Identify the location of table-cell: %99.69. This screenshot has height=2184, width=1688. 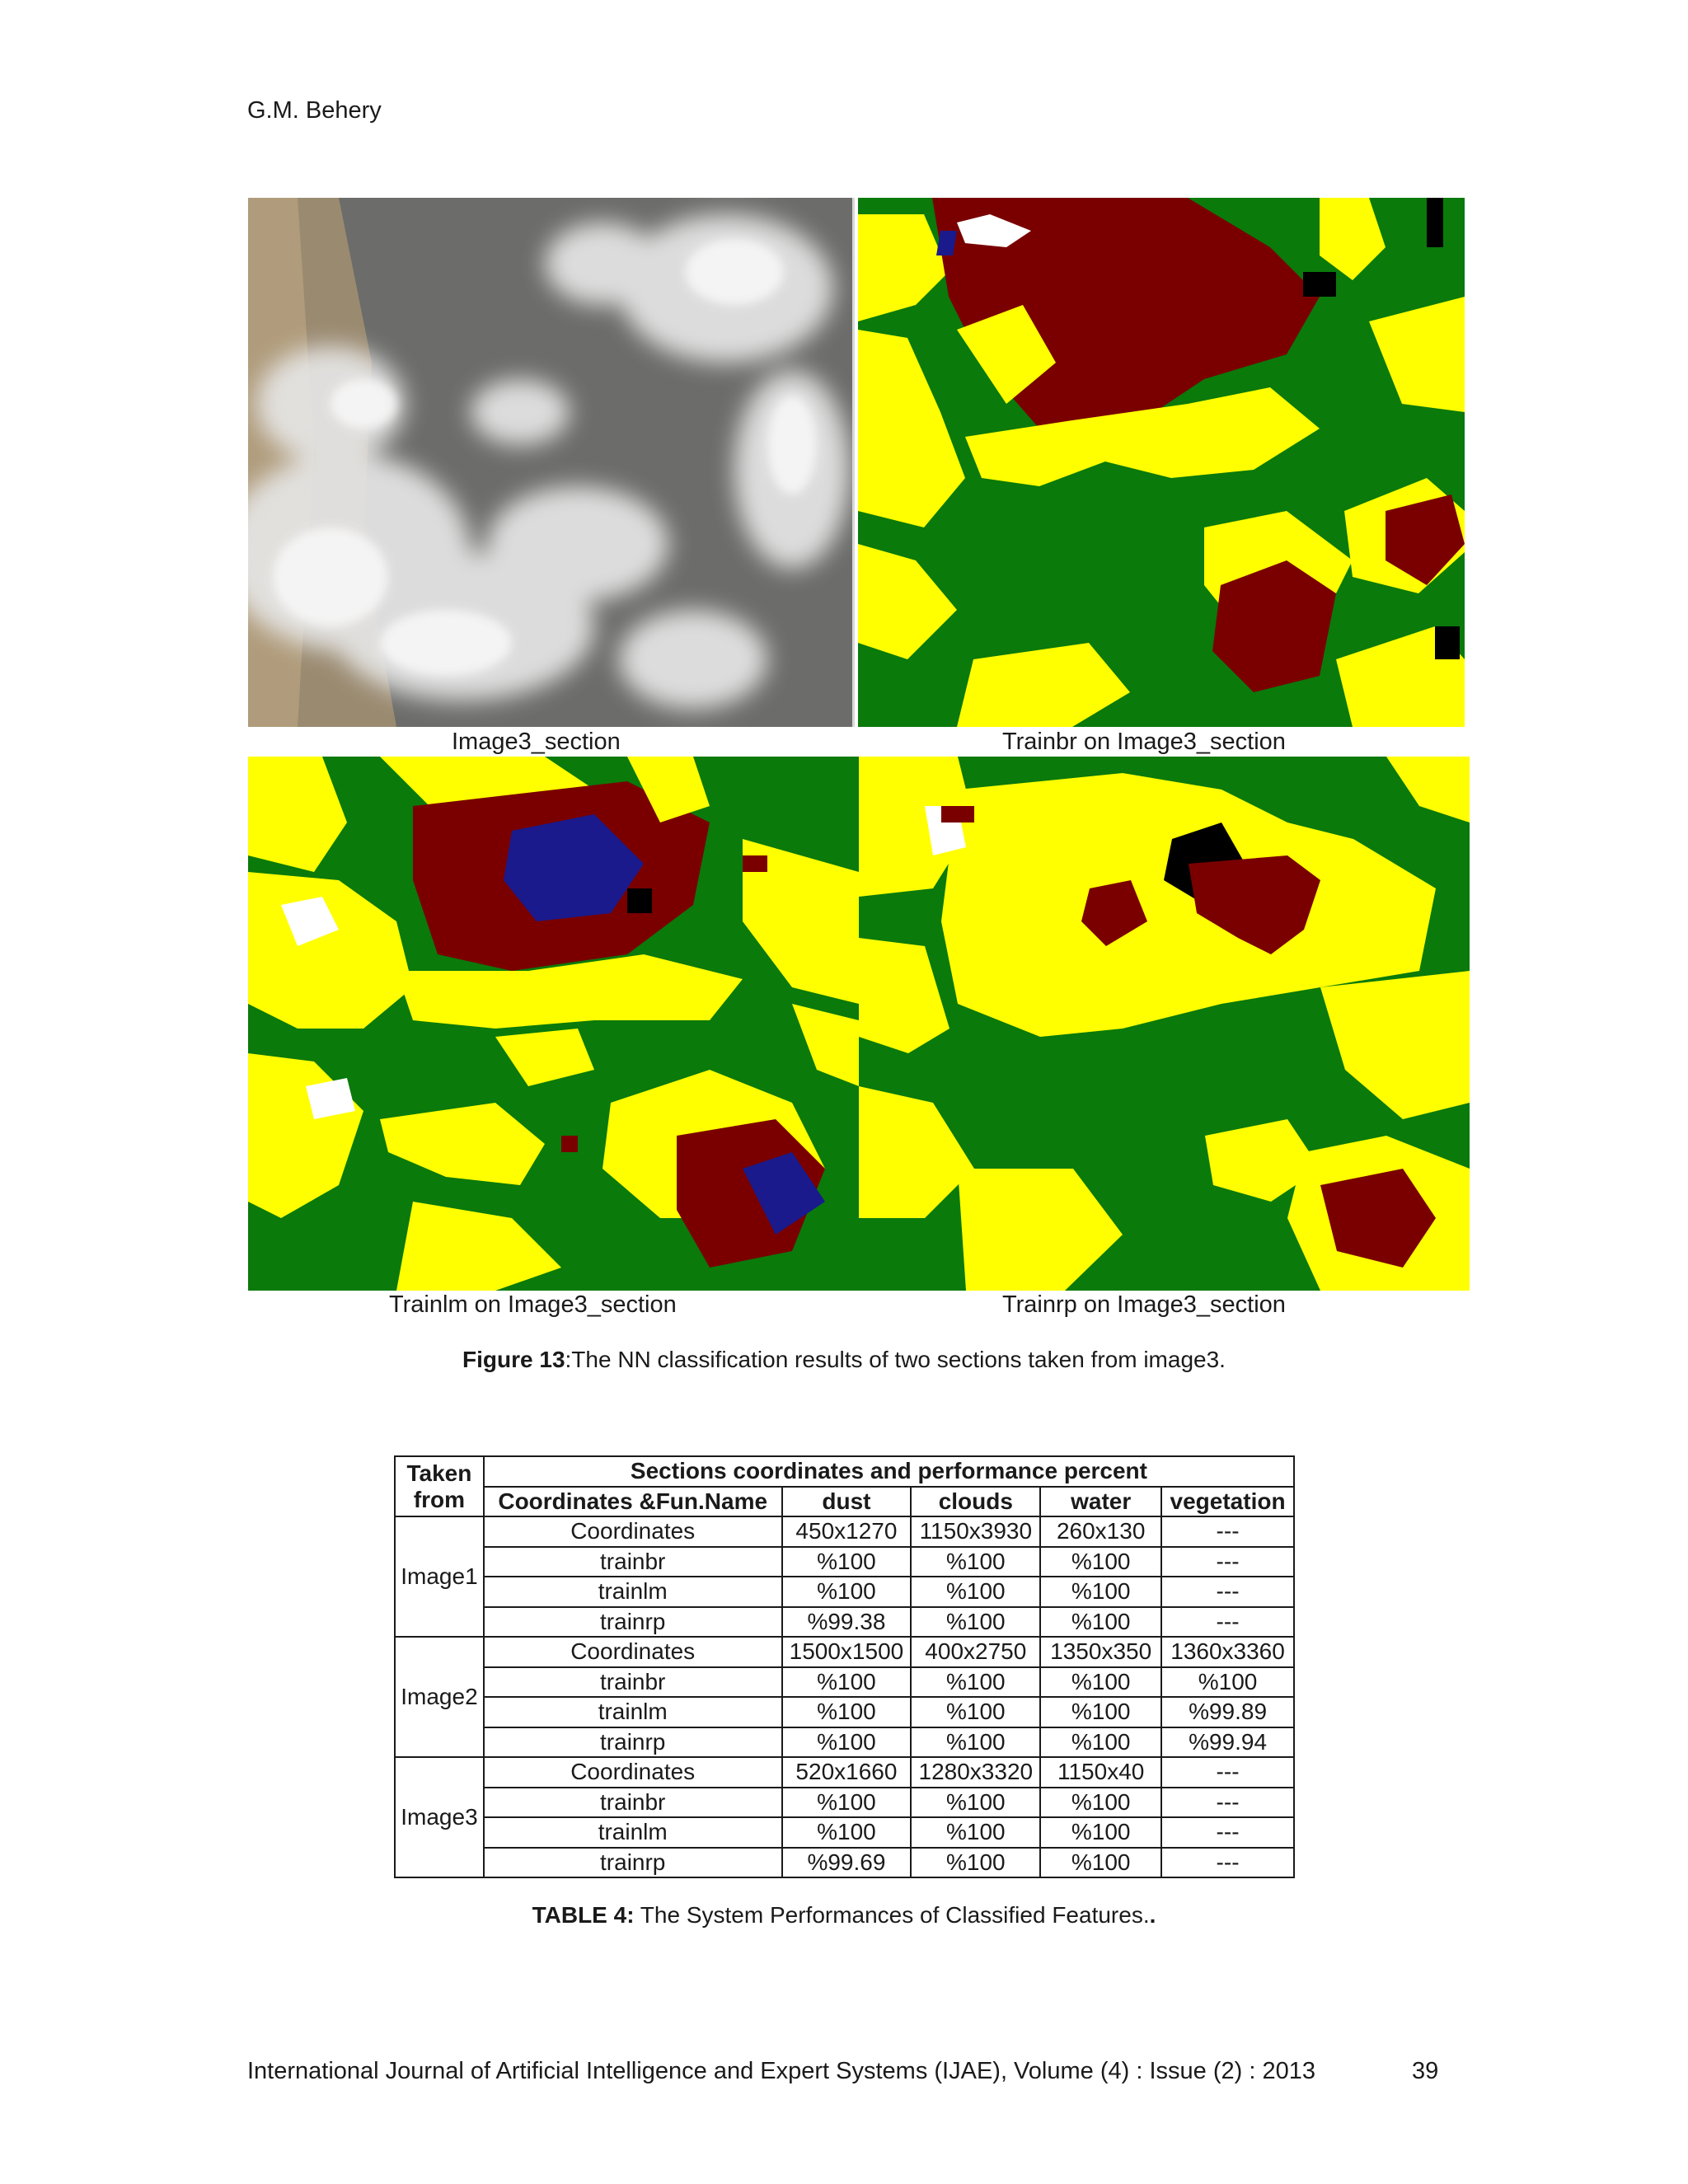
(847, 1862).